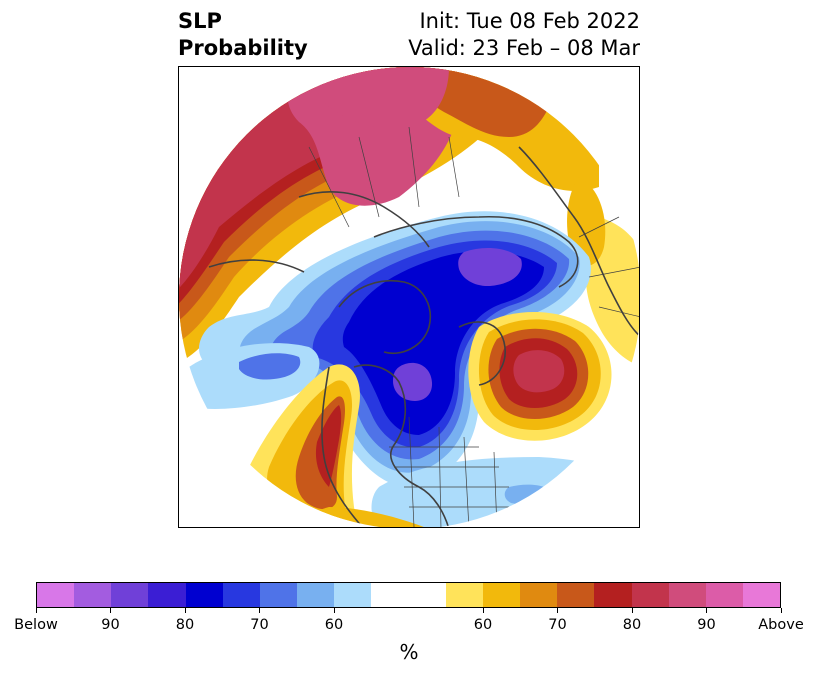  What do you see at coordinates (530, 494) in the screenshot?
I see `field-below-60-us` at bounding box center [530, 494].